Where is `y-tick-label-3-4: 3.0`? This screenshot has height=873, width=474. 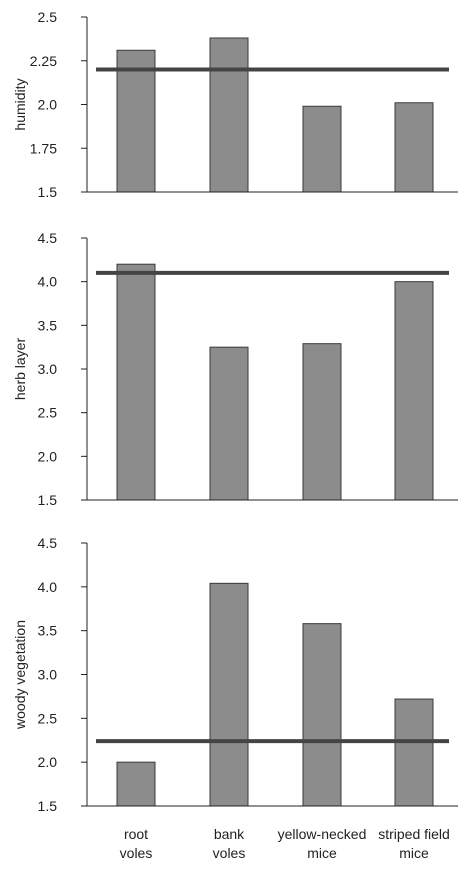
y-tick-label-3-4: 3.0 is located at coordinates (48, 675).